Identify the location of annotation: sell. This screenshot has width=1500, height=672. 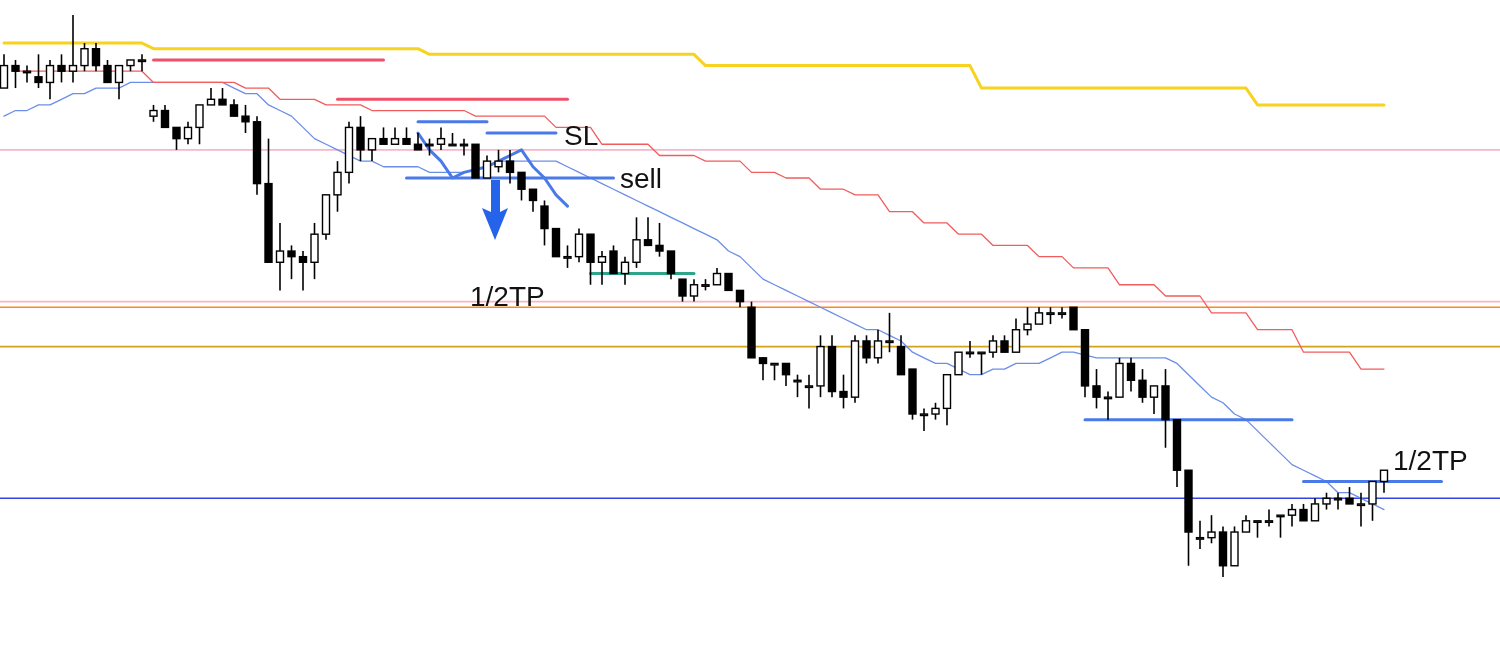
(641, 178).